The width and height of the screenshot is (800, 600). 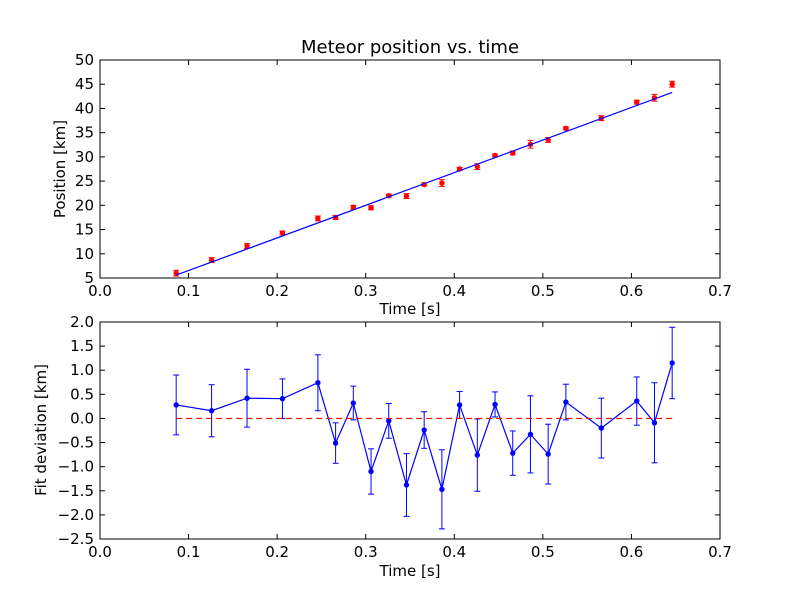 I want to click on top-x-tick-label: 0.7, so click(x=720, y=291).